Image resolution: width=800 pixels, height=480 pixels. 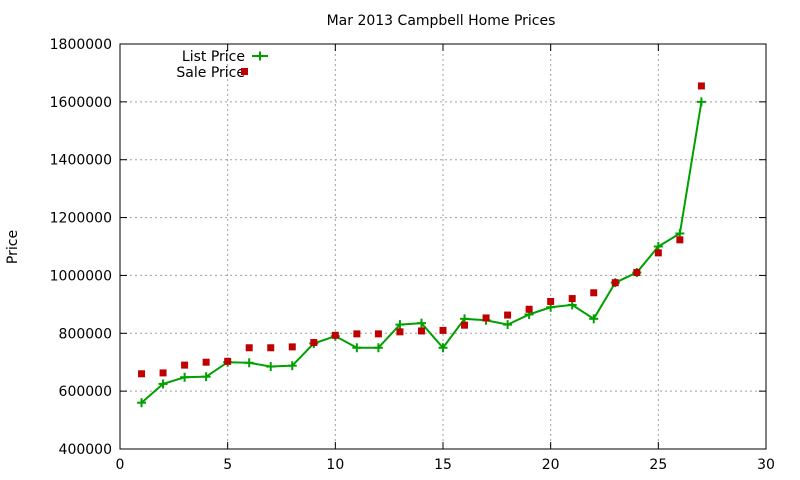 What do you see at coordinates (81, 103) in the screenshot?
I see `y-tick-label: 1600000` at bounding box center [81, 103].